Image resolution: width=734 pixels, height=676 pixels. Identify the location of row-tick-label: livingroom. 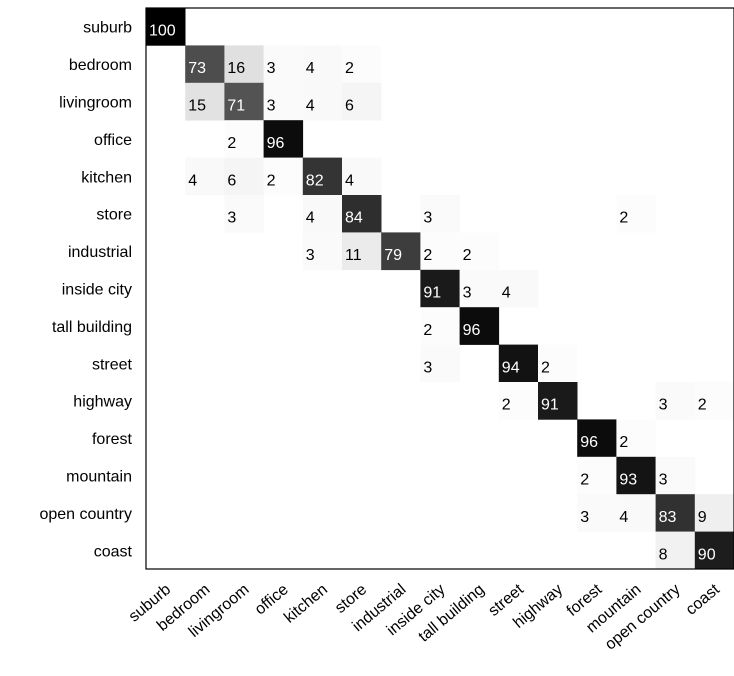
(95, 103).